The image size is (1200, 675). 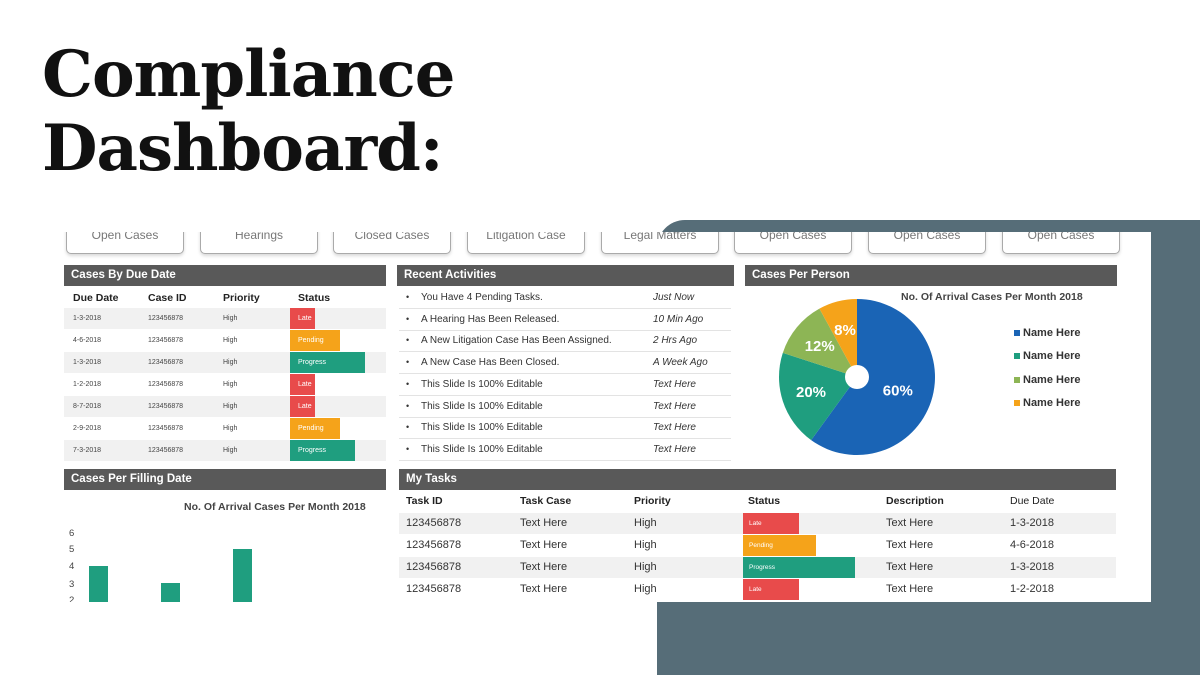 I want to click on pie-chart-title: No. Of Arrival Cases Per Month 2018, so click(x=992, y=297).